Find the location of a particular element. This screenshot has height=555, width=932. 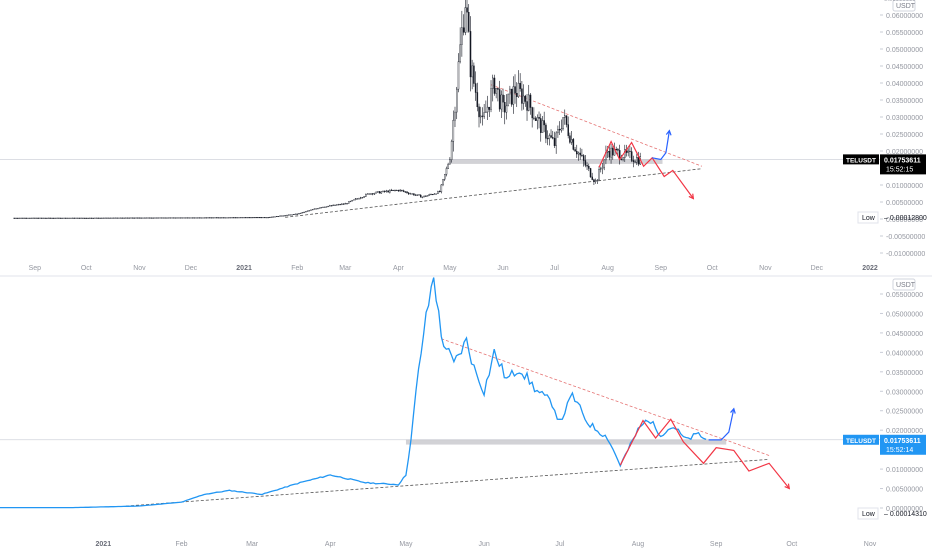

top-chart-projections is located at coordinates (646, 164).